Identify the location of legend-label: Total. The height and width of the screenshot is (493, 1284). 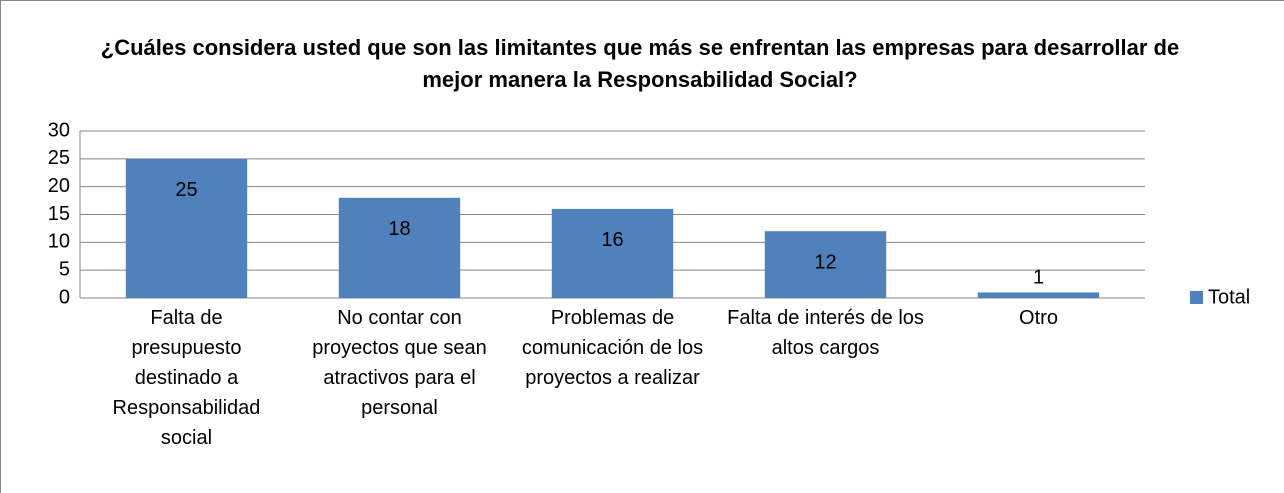
(1229, 297).